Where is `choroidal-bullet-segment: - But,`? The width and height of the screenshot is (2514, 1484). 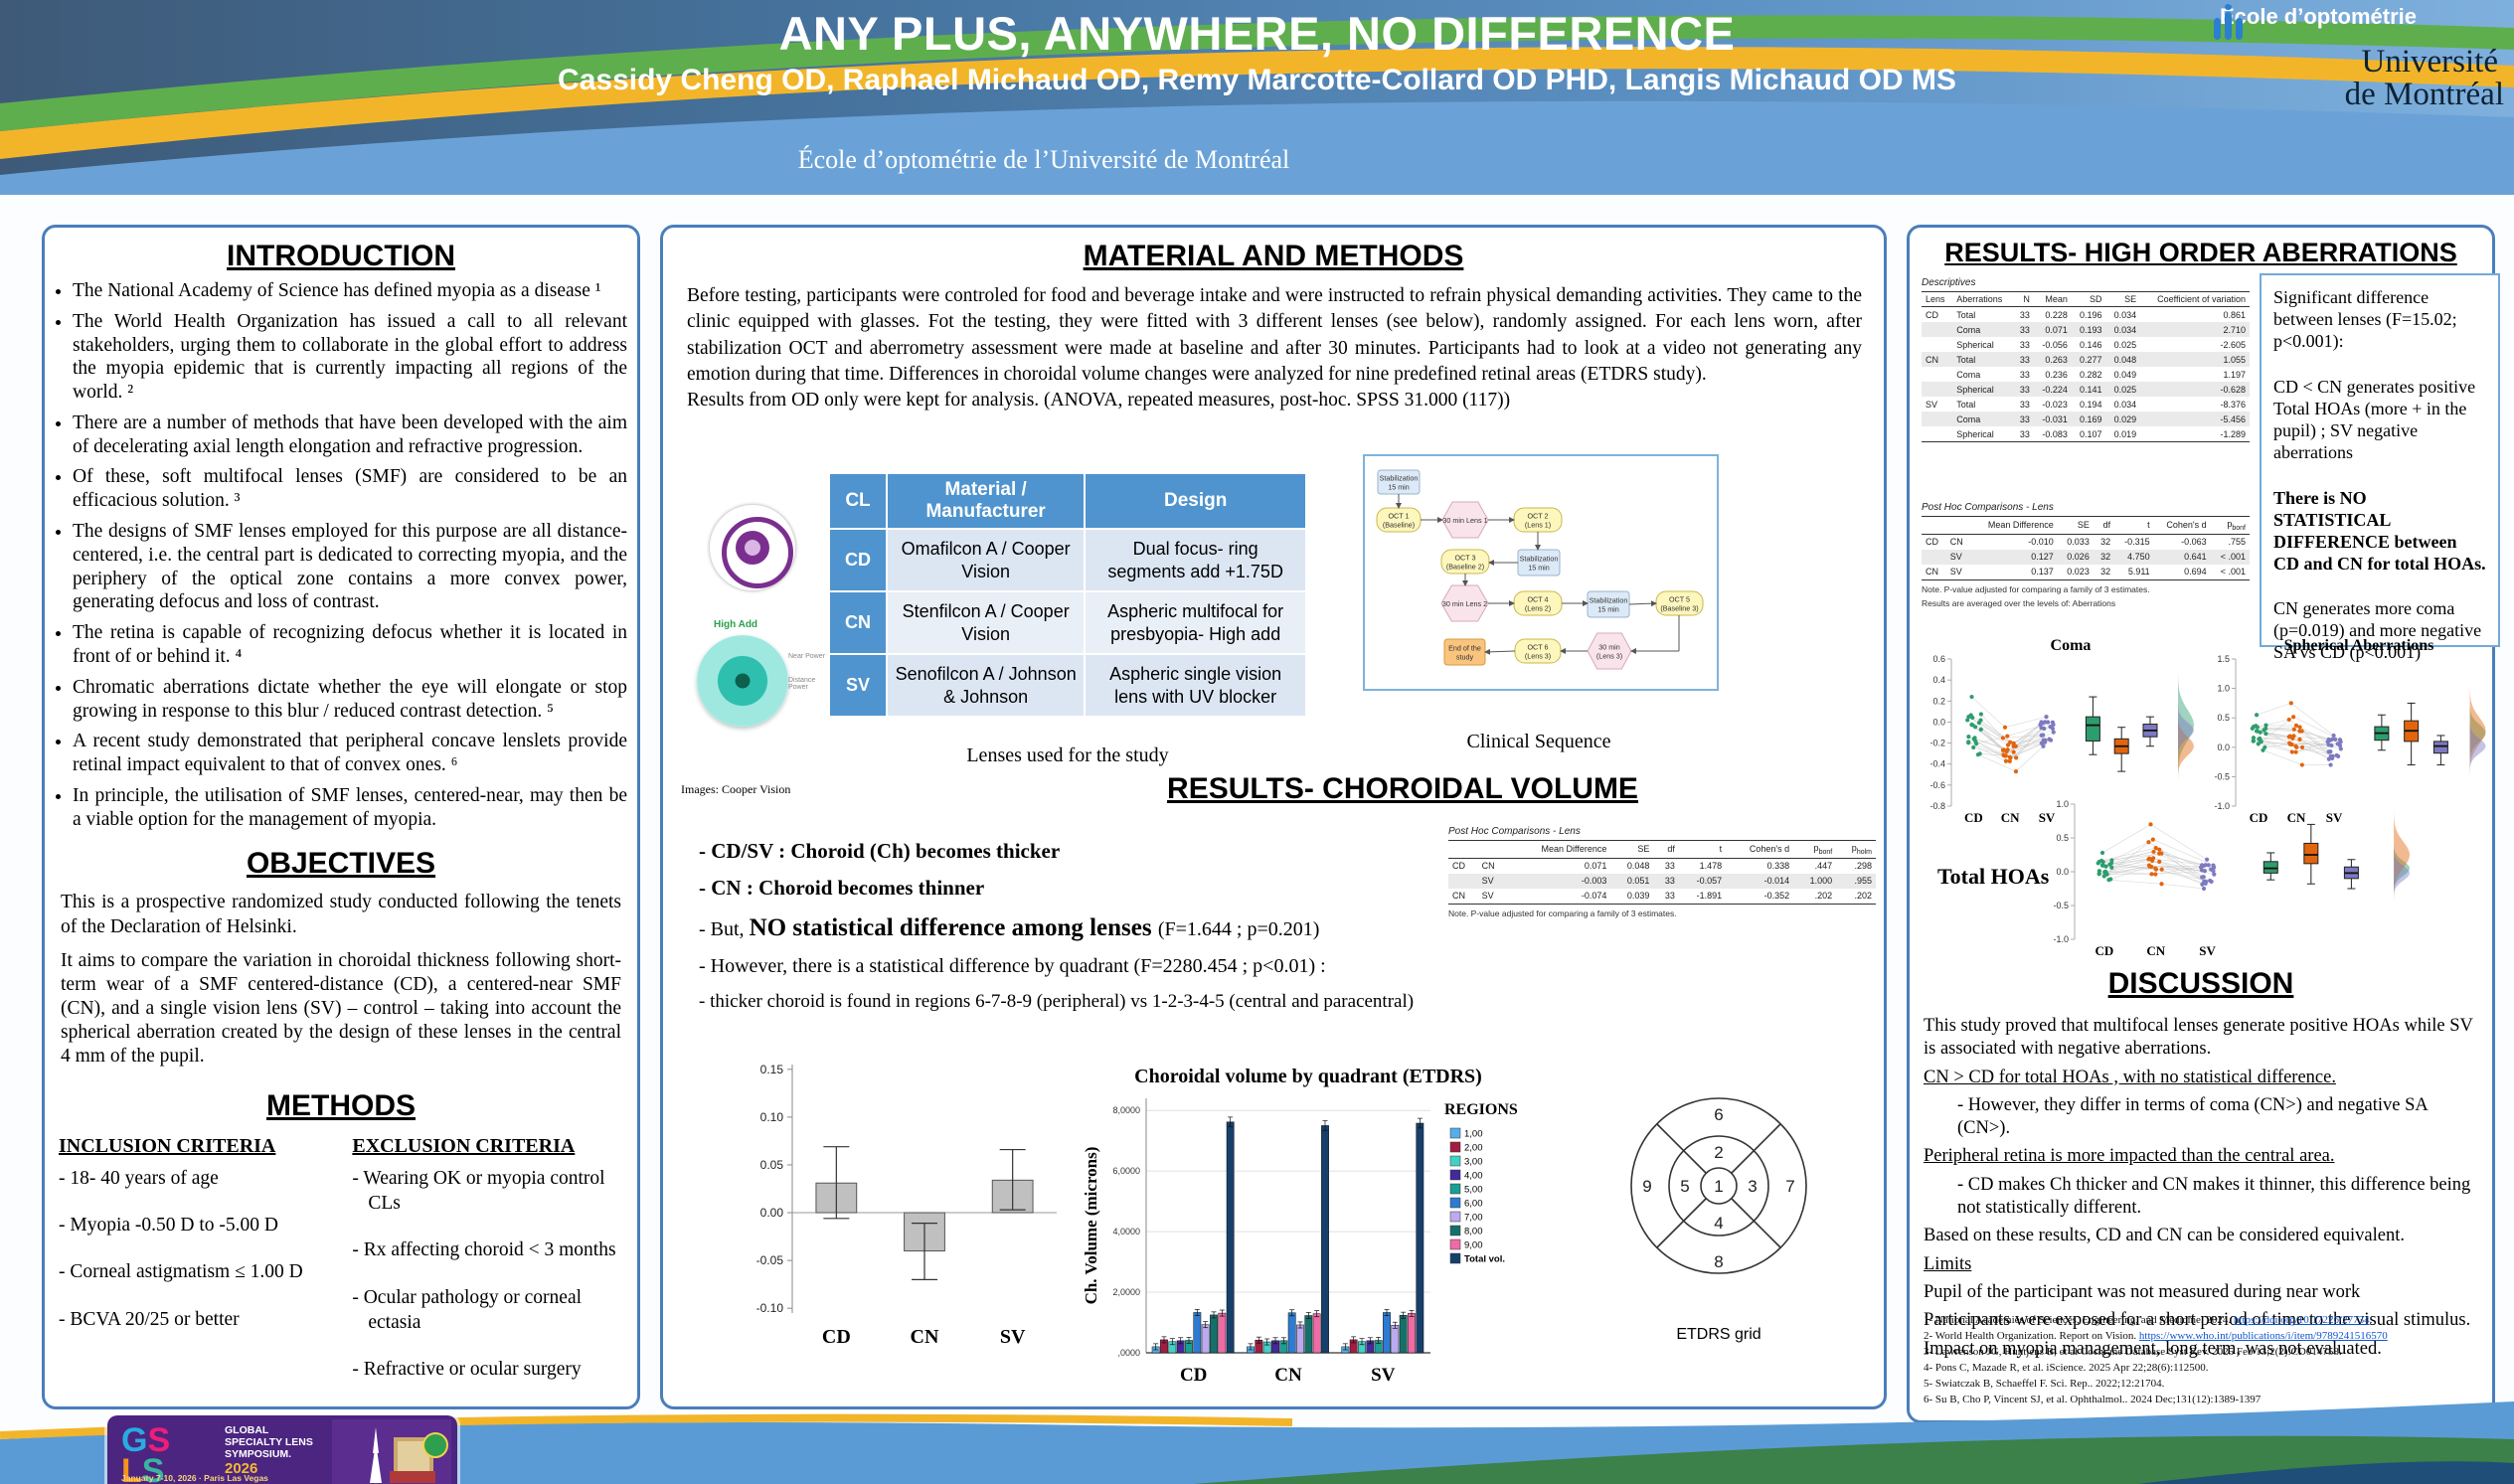 choroidal-bullet-segment: - But, is located at coordinates (724, 928).